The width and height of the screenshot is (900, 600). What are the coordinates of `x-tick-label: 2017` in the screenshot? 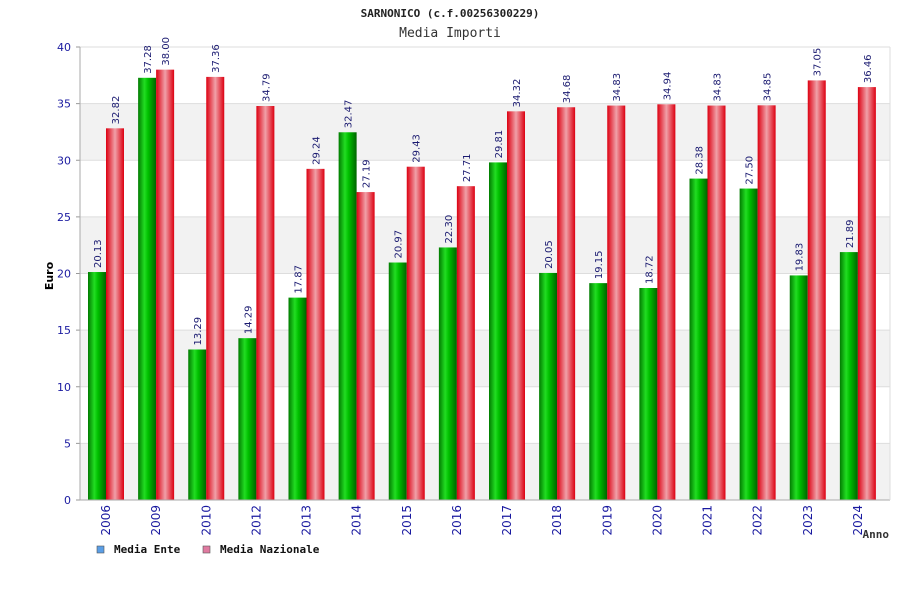 It's located at (507, 520).